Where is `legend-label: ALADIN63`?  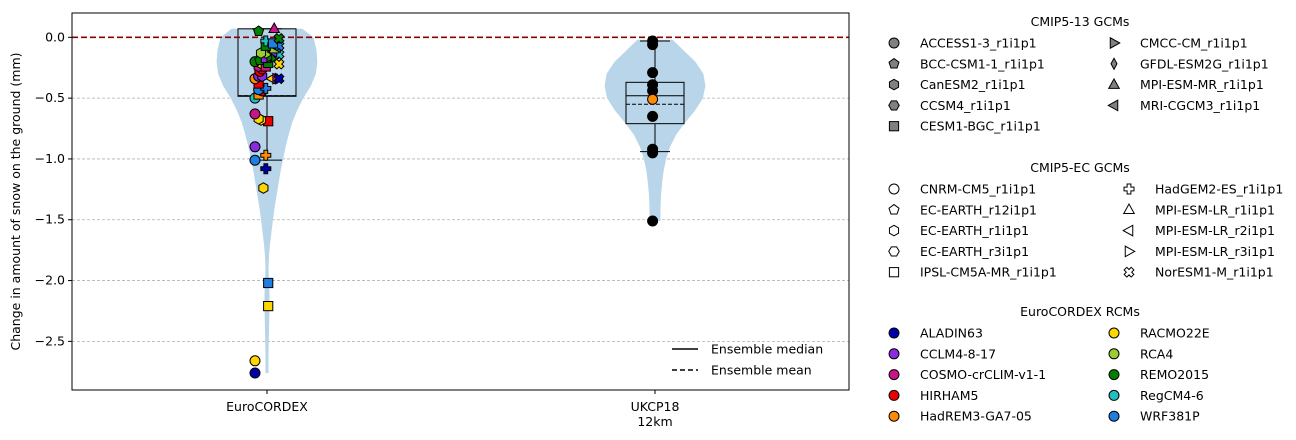
legend-label: ALADIN63 is located at coordinates (951, 333).